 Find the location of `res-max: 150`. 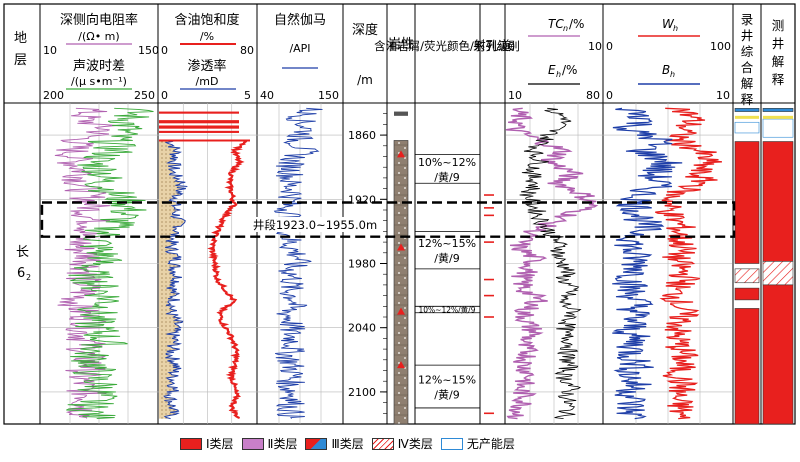

res-max: 150 is located at coordinates (148, 50).